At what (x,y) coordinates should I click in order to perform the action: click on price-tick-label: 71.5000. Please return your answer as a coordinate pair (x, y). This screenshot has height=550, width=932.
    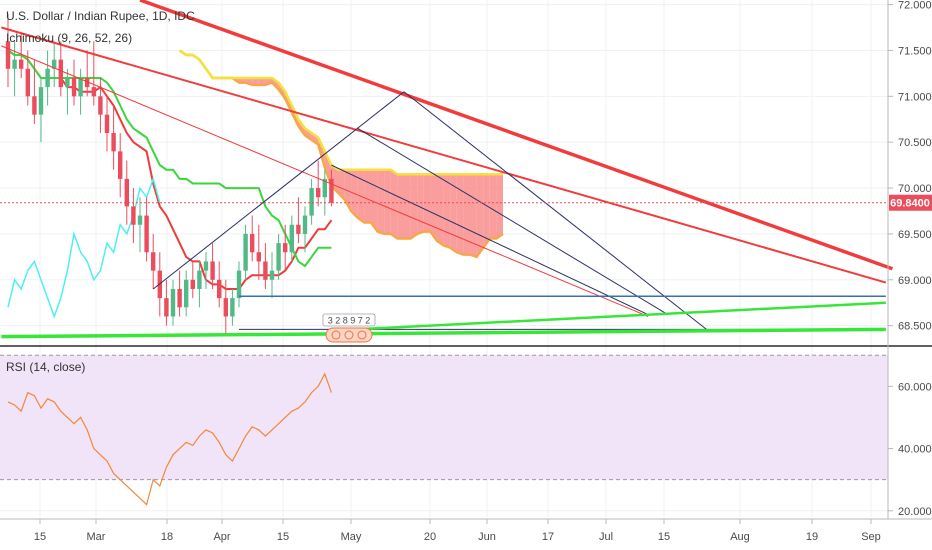
    Looking at the image, I should click on (915, 51).